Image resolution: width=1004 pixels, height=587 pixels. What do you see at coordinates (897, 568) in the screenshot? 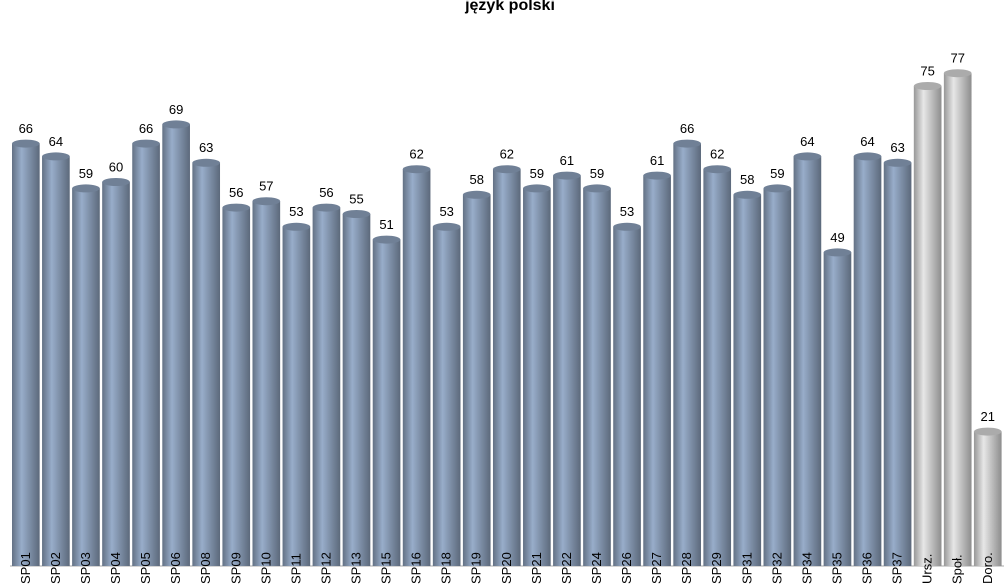
I see `x-tick-label: SP37` at bounding box center [897, 568].